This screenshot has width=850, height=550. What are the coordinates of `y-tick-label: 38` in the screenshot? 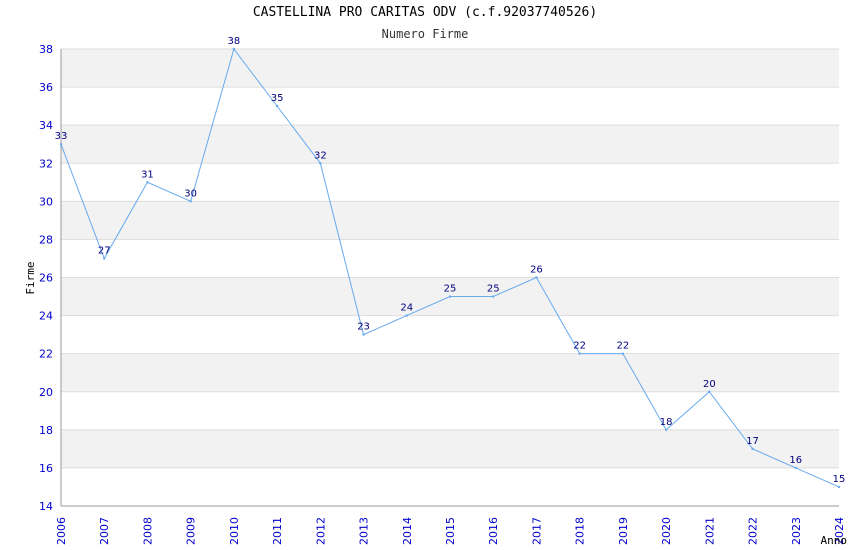 It's located at (46, 49).